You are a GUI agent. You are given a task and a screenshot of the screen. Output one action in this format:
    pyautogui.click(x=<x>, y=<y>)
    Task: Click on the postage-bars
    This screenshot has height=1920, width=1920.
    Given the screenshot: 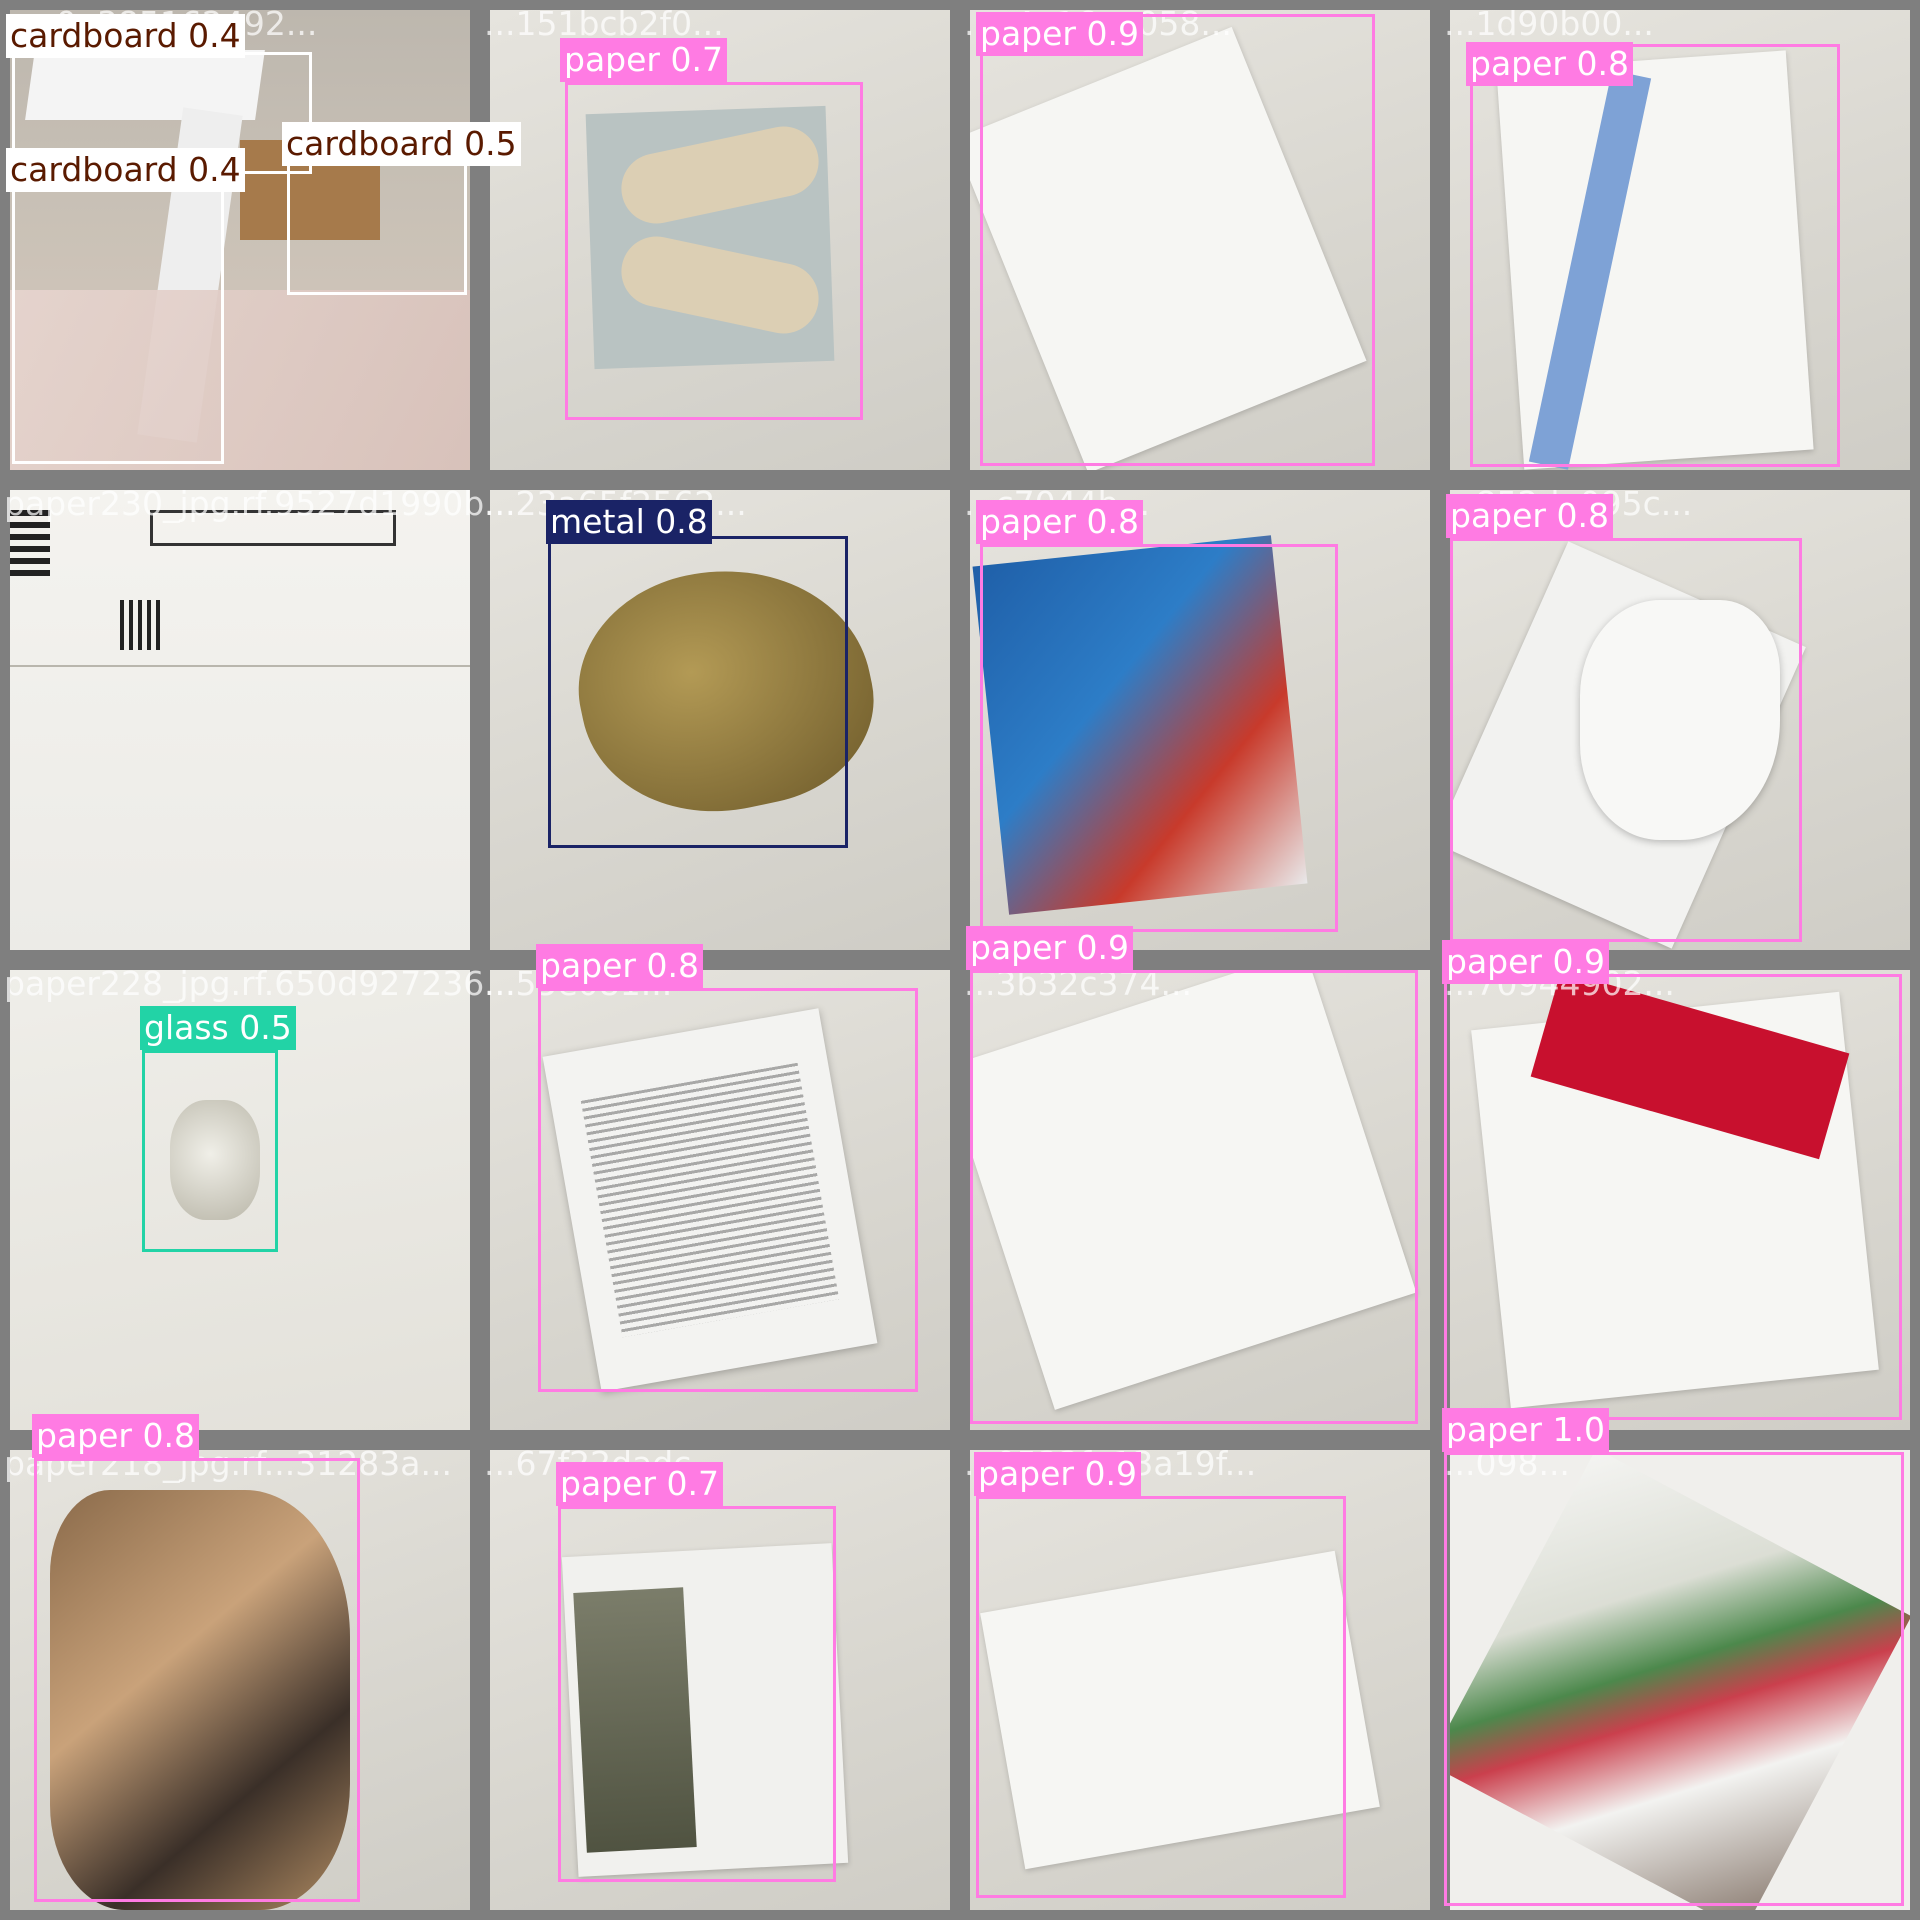 What is the action you would take?
    pyautogui.click(x=30, y=545)
    